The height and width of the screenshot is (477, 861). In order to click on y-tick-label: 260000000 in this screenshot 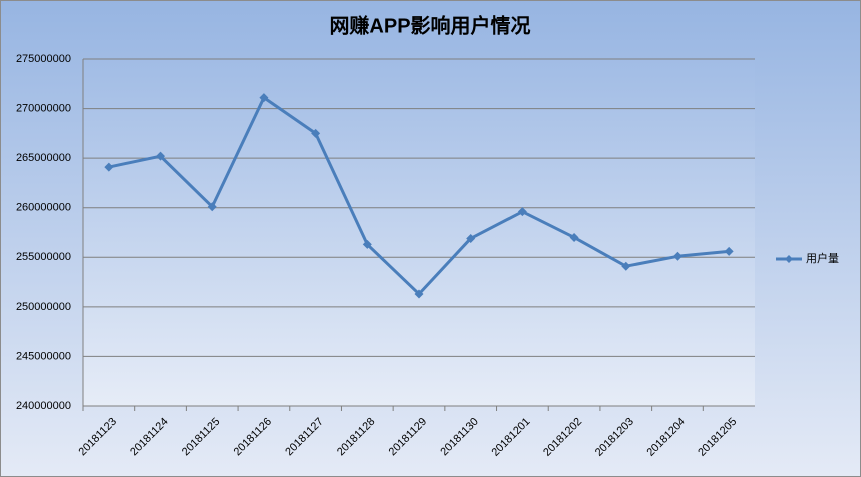, I will do `click(43, 208)`.